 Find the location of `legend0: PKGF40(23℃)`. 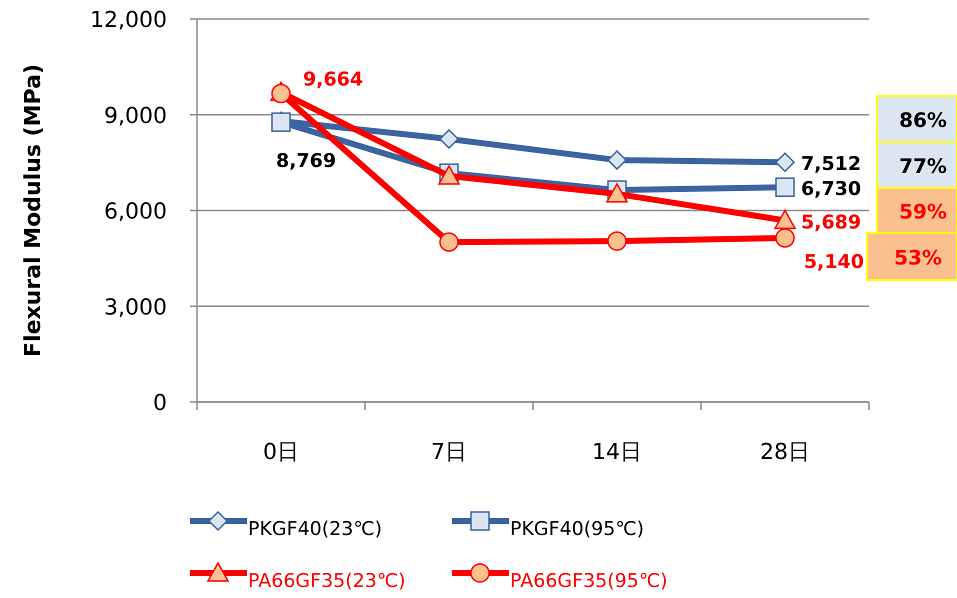

legend0: PKGF40(23℃) is located at coordinates (286, 525).